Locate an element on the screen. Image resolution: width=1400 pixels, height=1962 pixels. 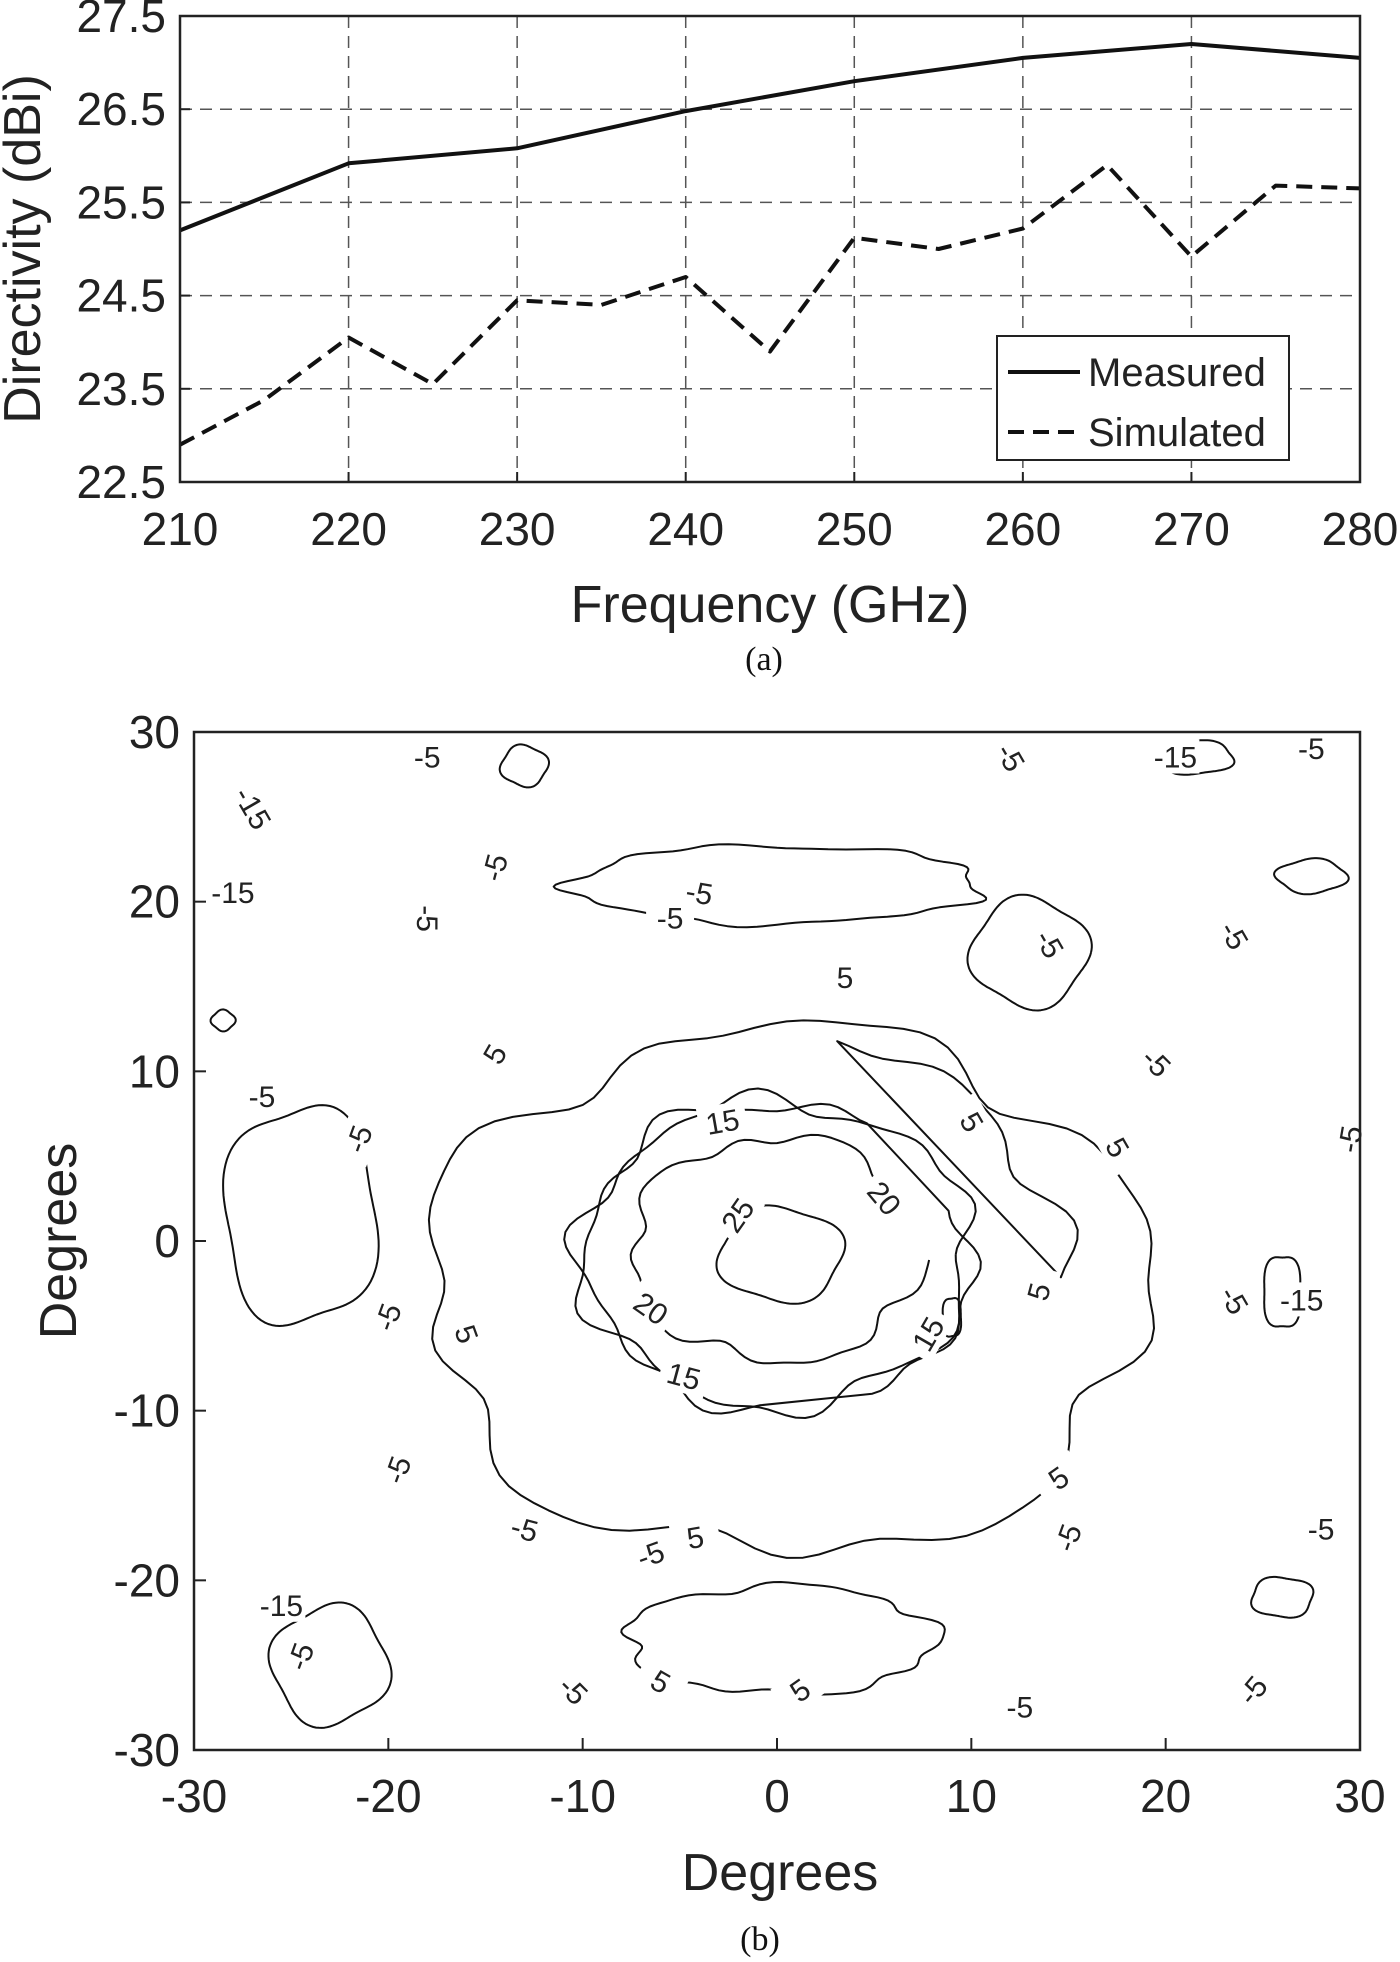
panel-a-x-tick-label: 210 is located at coordinates (180, 529).